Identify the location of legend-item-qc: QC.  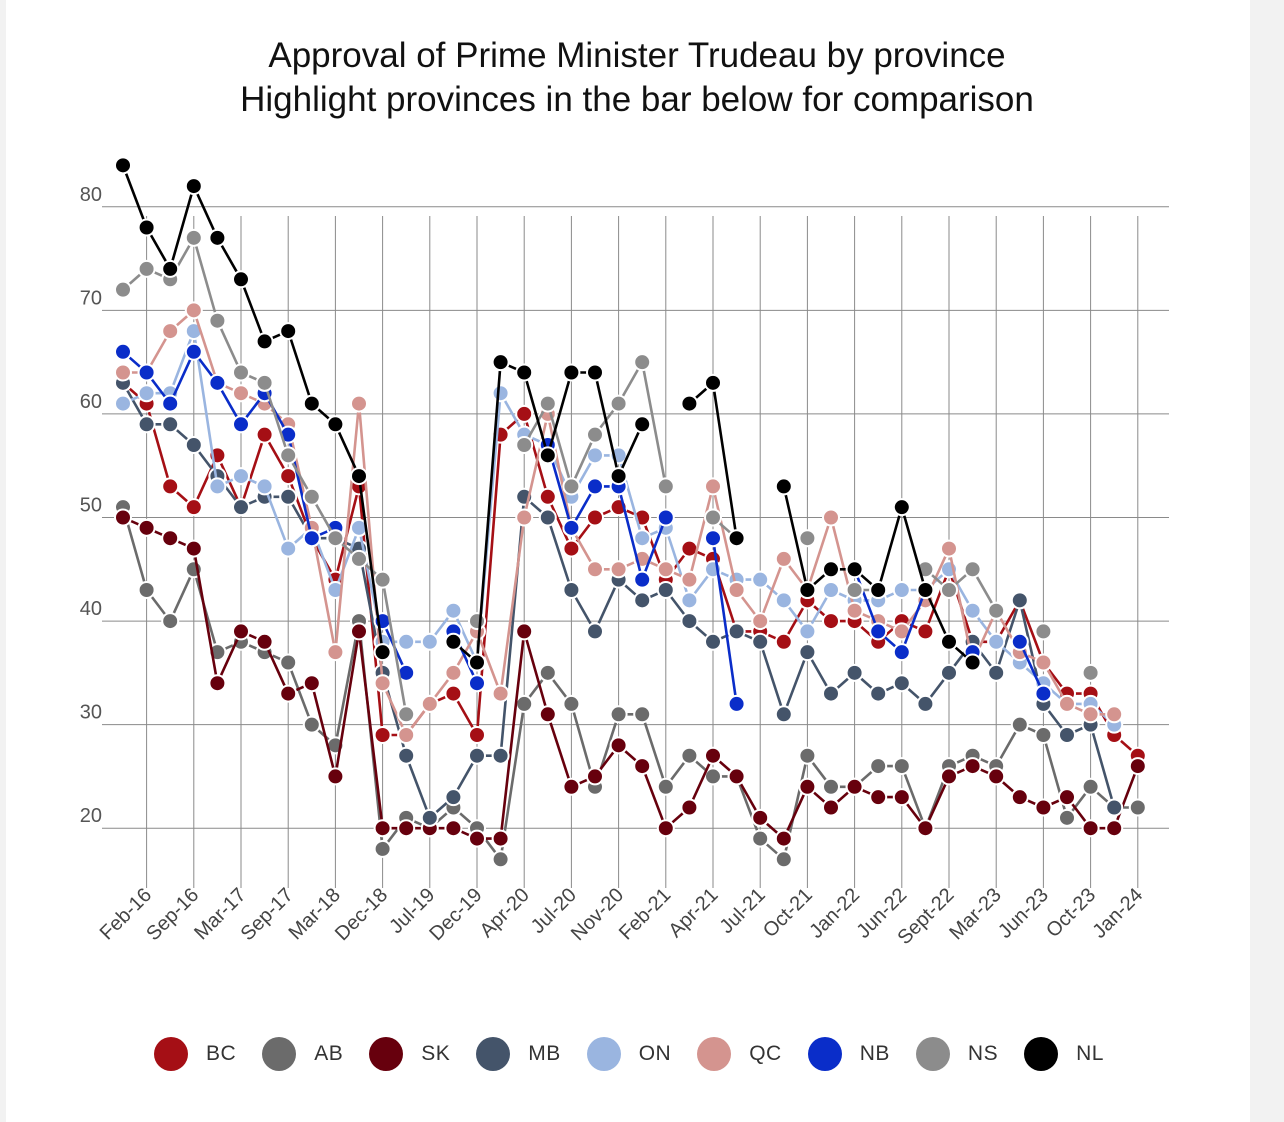
(739, 1054).